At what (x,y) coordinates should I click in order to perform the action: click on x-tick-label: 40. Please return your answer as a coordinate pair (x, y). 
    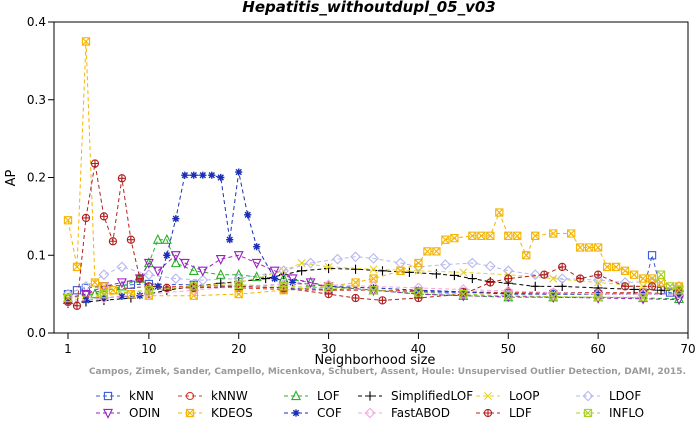
    Looking at the image, I should click on (418, 349).